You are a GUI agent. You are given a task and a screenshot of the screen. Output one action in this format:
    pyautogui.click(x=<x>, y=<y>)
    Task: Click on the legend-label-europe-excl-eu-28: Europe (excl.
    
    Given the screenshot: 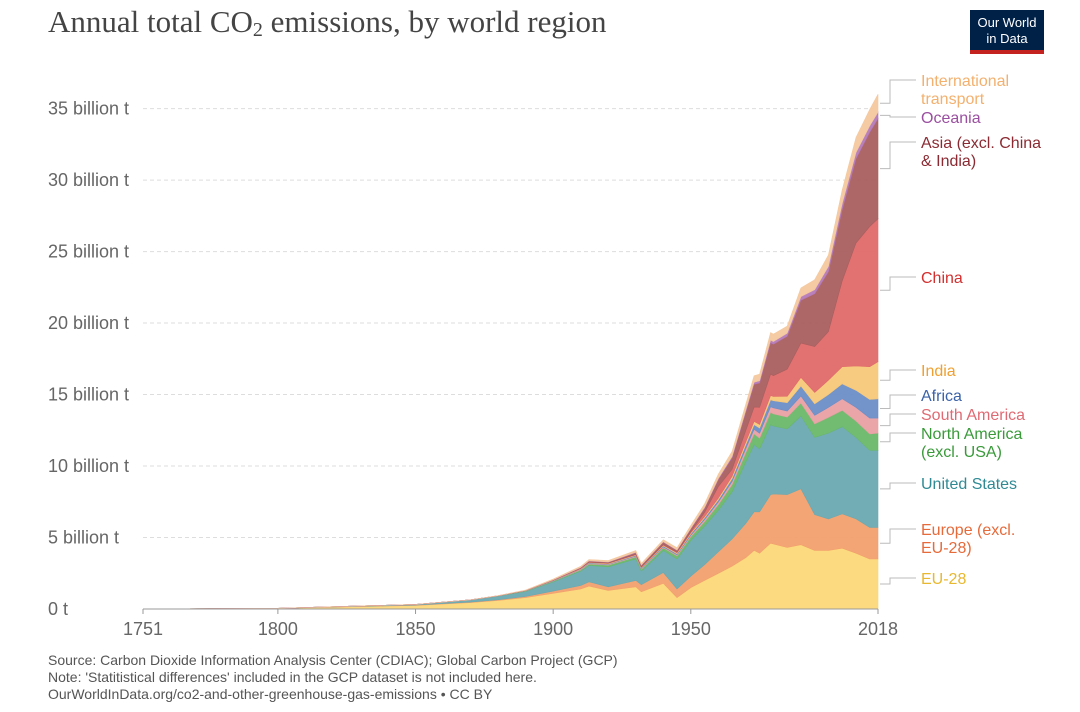 What is the action you would take?
    pyautogui.click(x=968, y=530)
    